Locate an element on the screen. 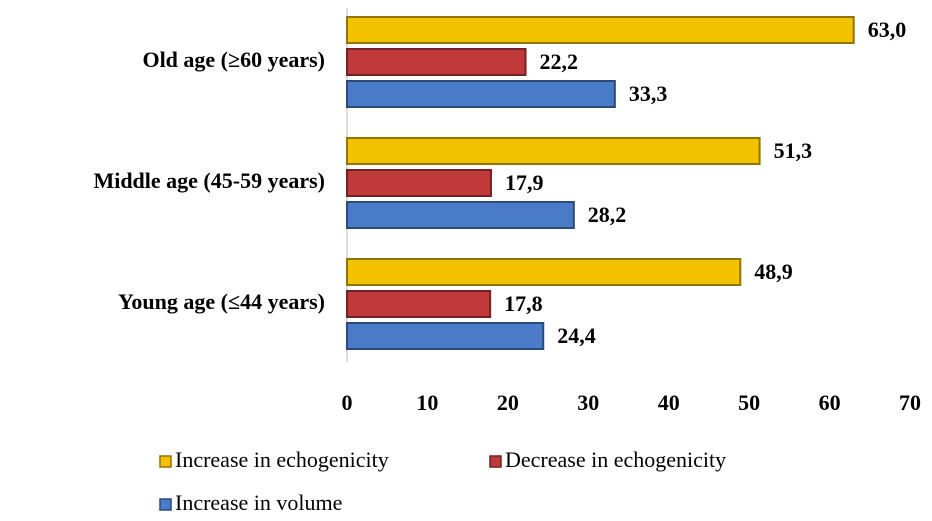 The width and height of the screenshot is (932, 521). legend-label: Increase in volume is located at coordinates (258, 502).